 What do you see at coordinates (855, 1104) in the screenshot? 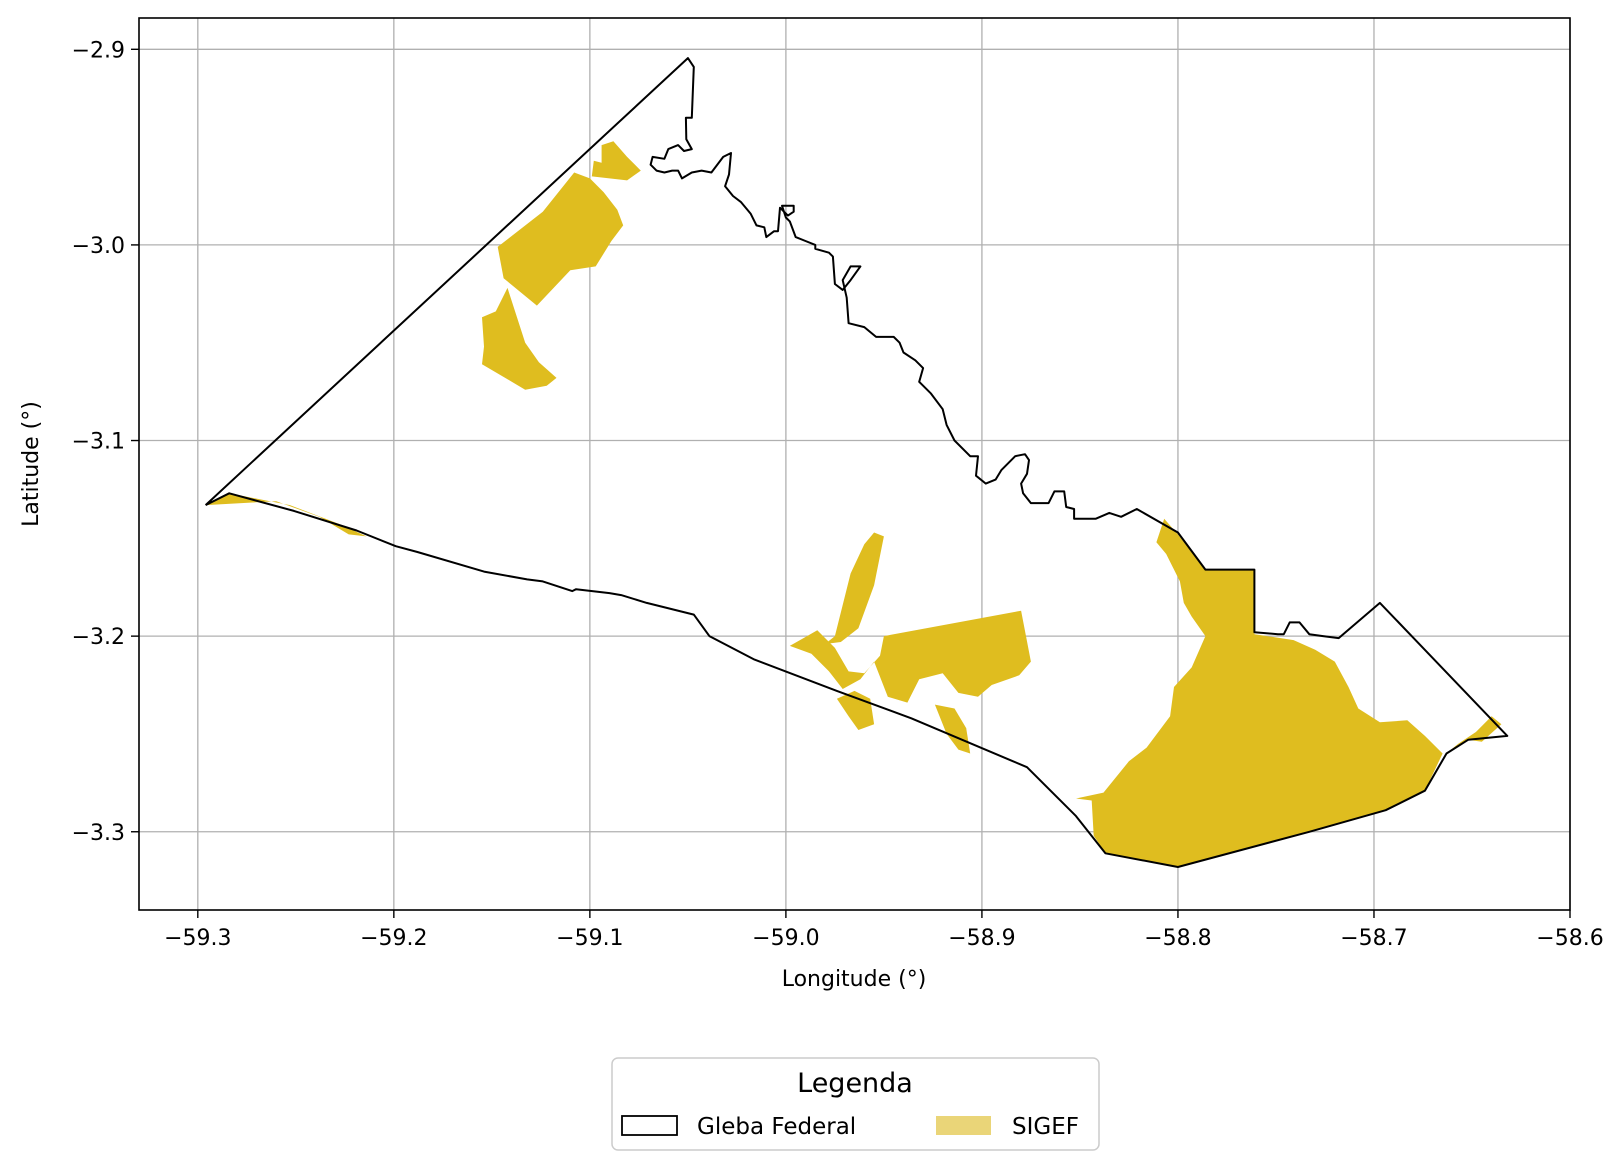
I see `legend: Legenda Gleba Federal SIGEF` at bounding box center [855, 1104].